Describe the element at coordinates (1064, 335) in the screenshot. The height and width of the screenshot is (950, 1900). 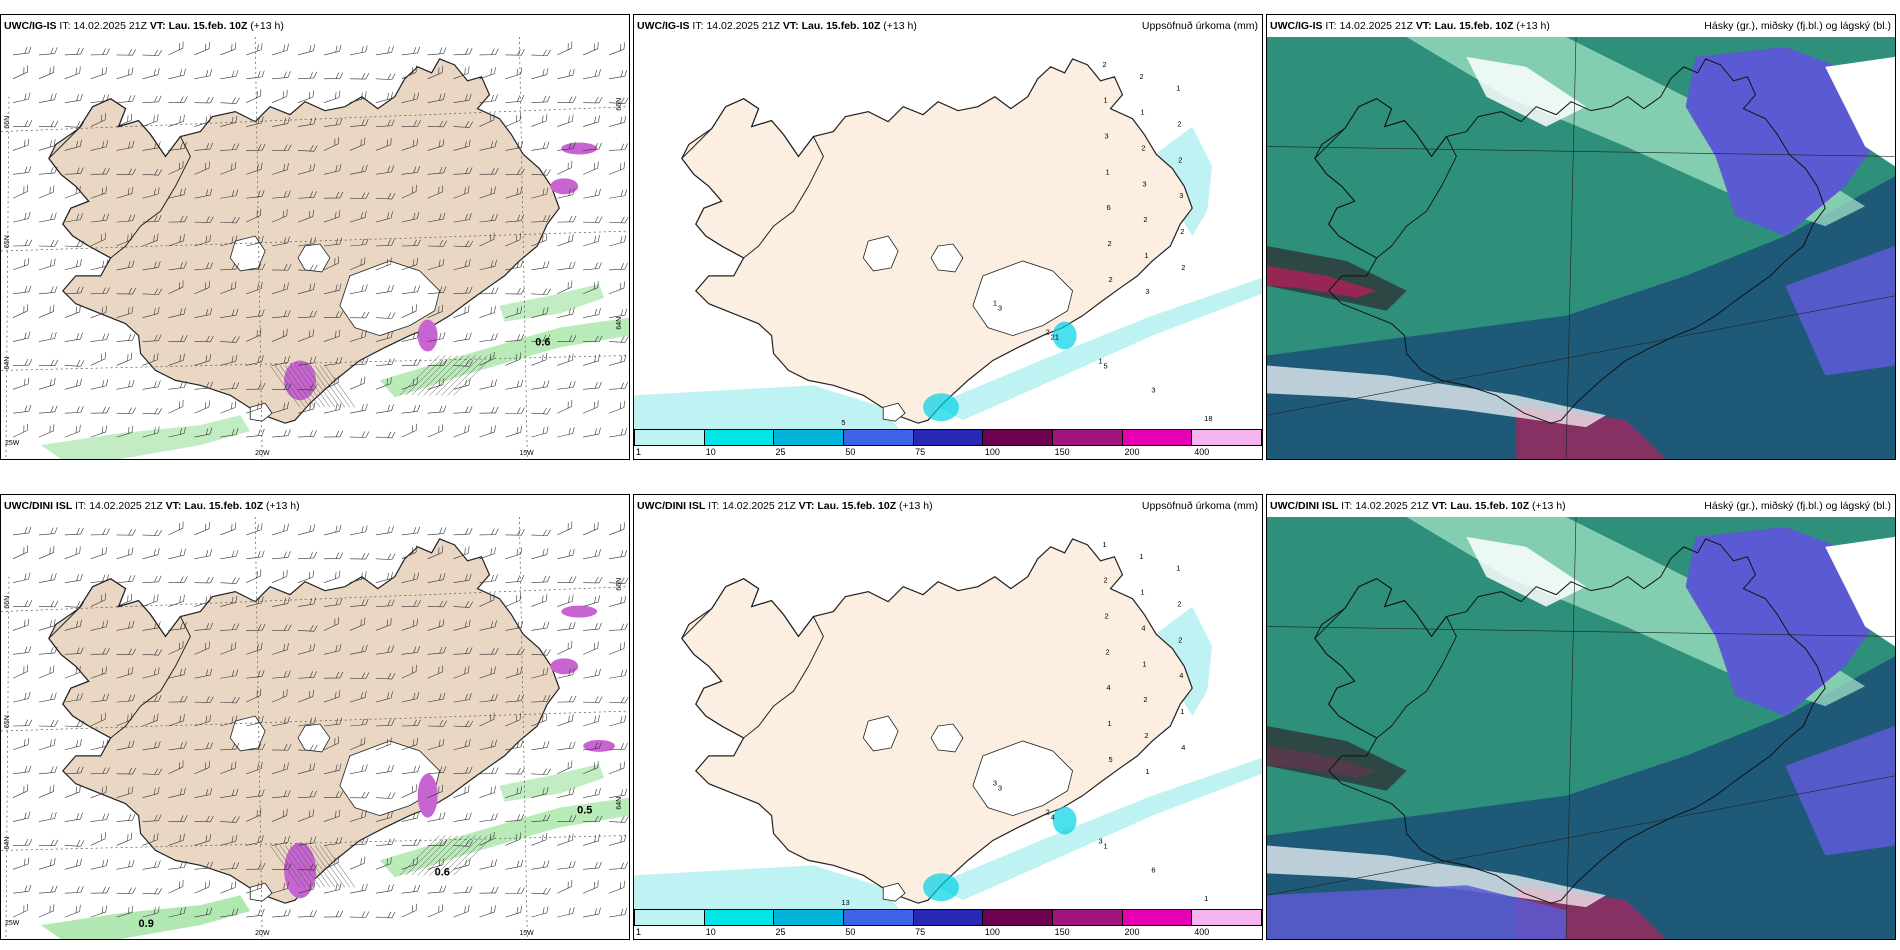
I see `precip-maximum` at that location.